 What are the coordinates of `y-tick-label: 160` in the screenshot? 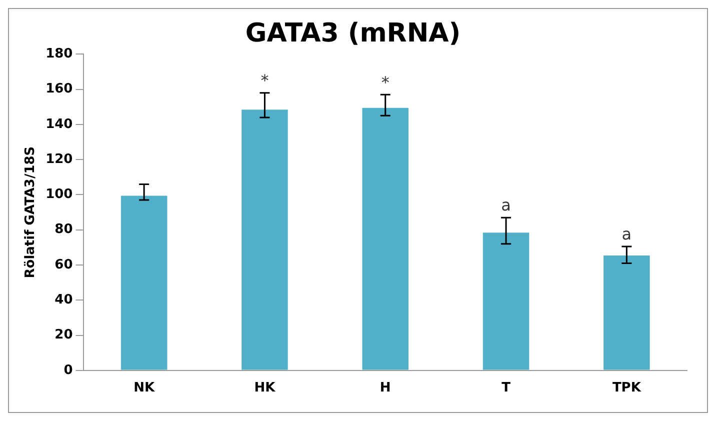 It's located at (59, 89).